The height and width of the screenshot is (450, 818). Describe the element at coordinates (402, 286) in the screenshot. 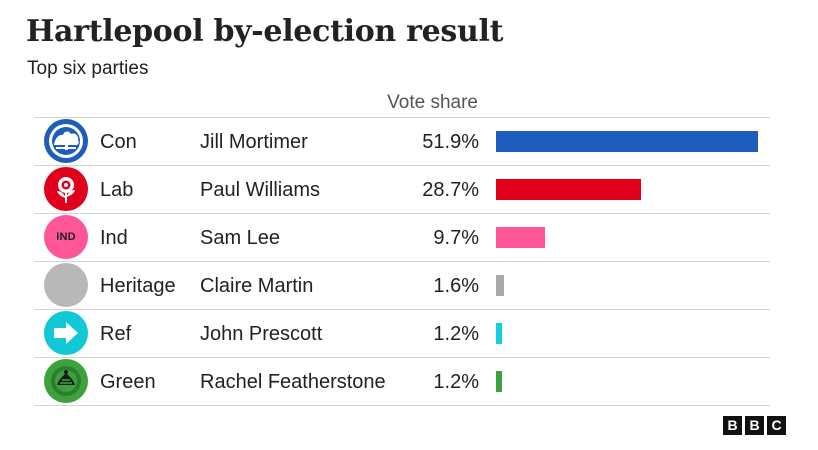

I see `table-row: Heritage Claire Martin 1.6%` at that location.